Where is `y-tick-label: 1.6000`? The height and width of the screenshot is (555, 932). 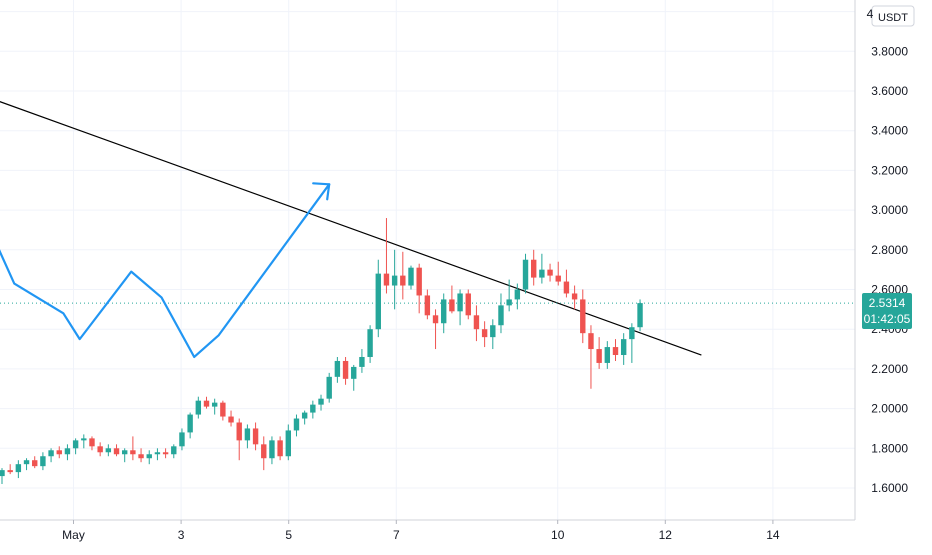 y-tick-label: 1.6000 is located at coordinates (889, 488).